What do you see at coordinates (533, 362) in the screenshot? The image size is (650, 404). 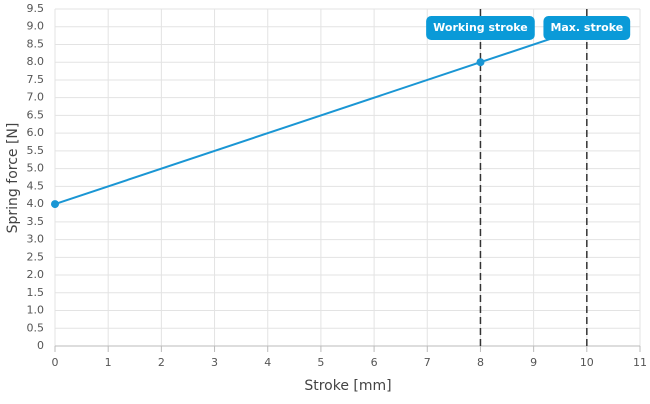 I see `x-tick-label: 9` at bounding box center [533, 362].